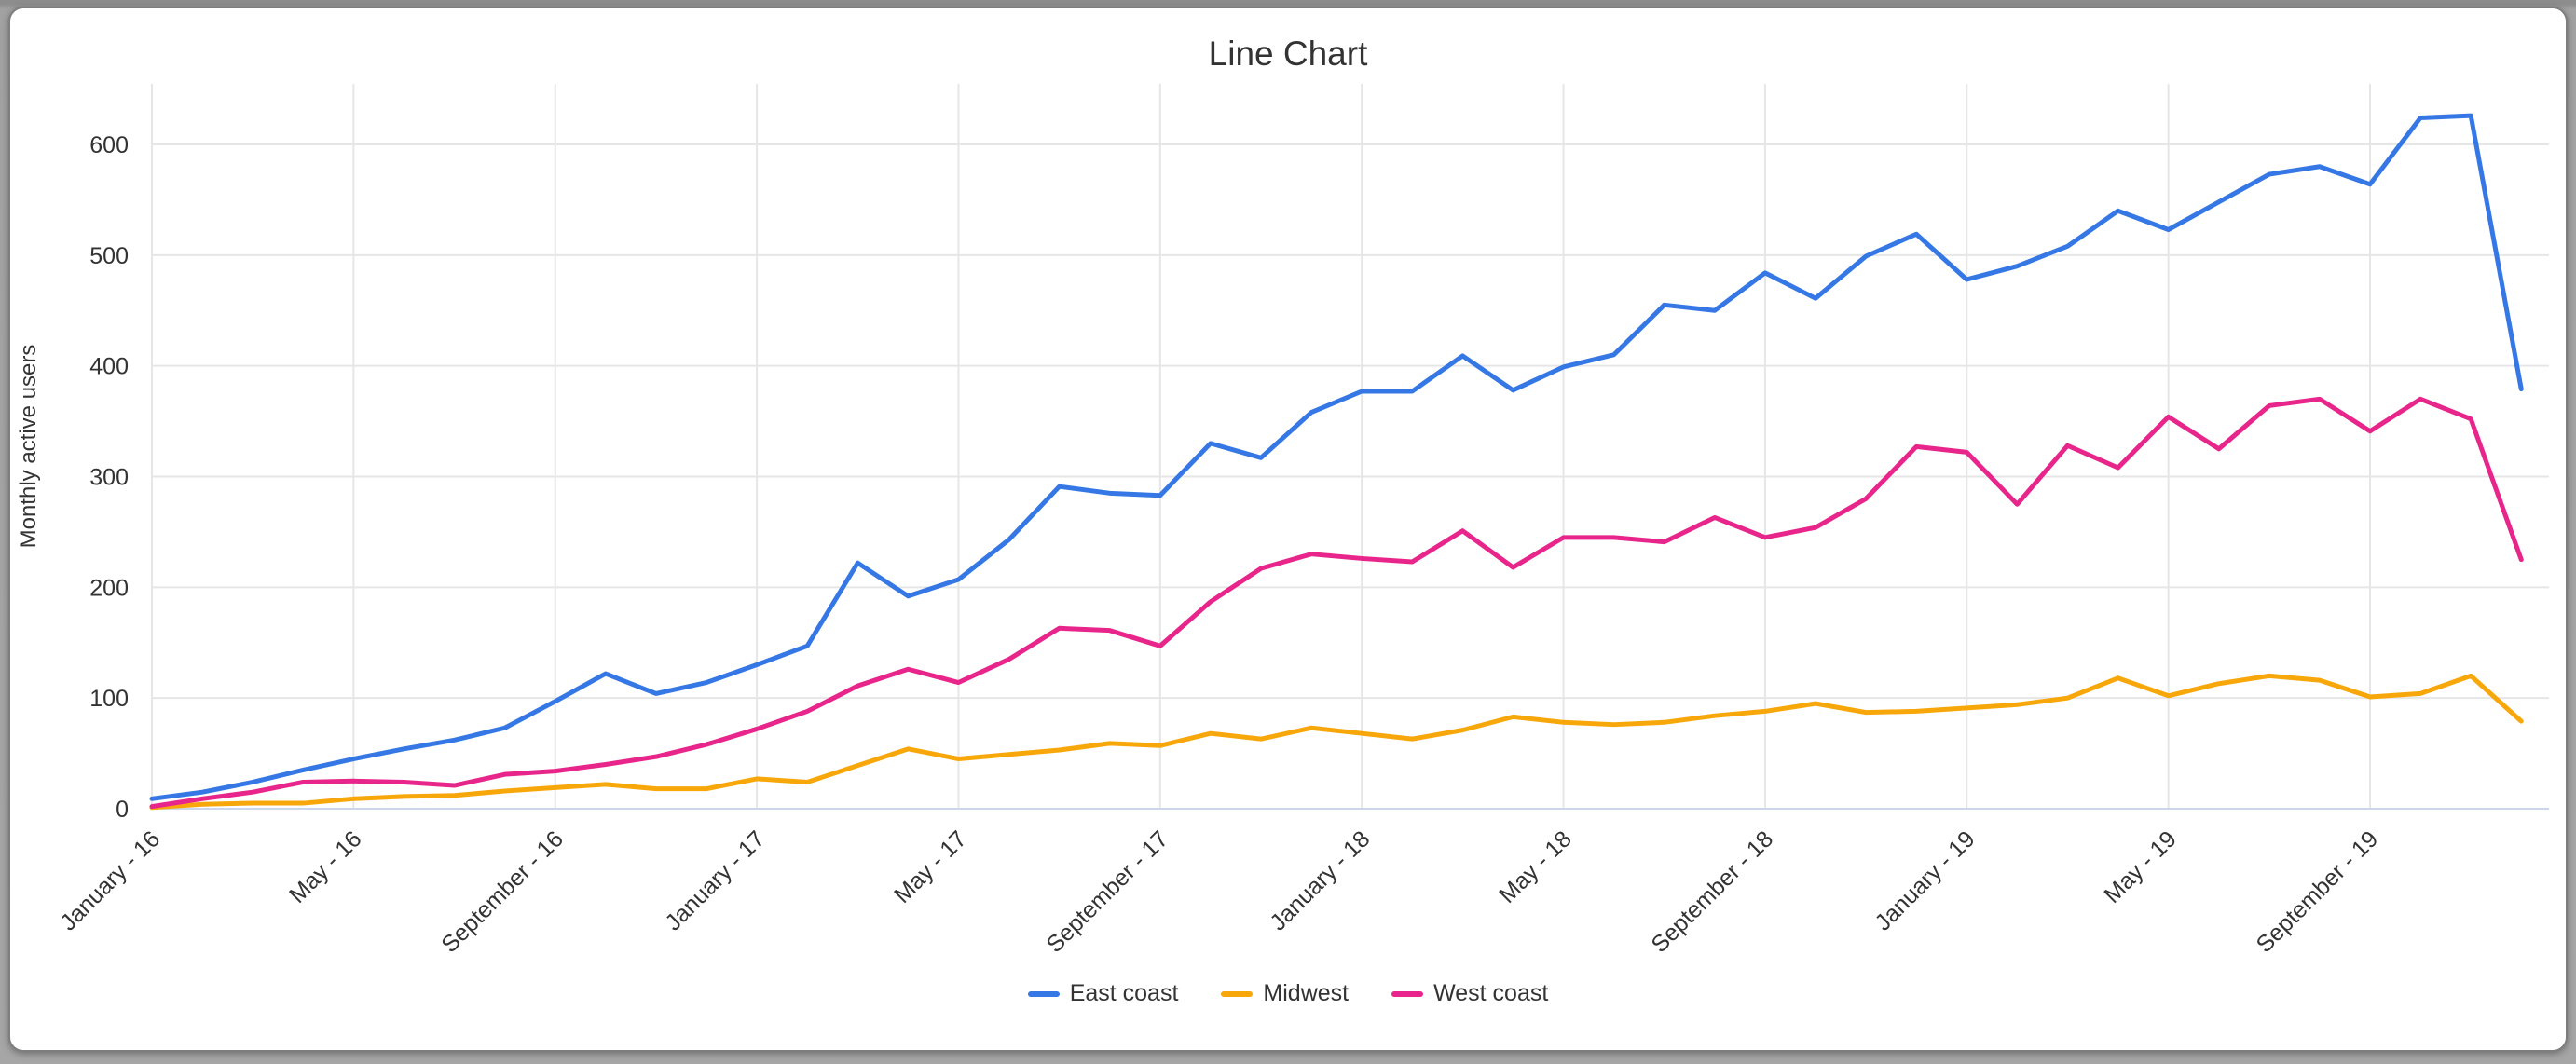 The height and width of the screenshot is (1064, 2576). Describe the element at coordinates (122, 810) in the screenshot. I see `y-tick-label: 0` at that location.